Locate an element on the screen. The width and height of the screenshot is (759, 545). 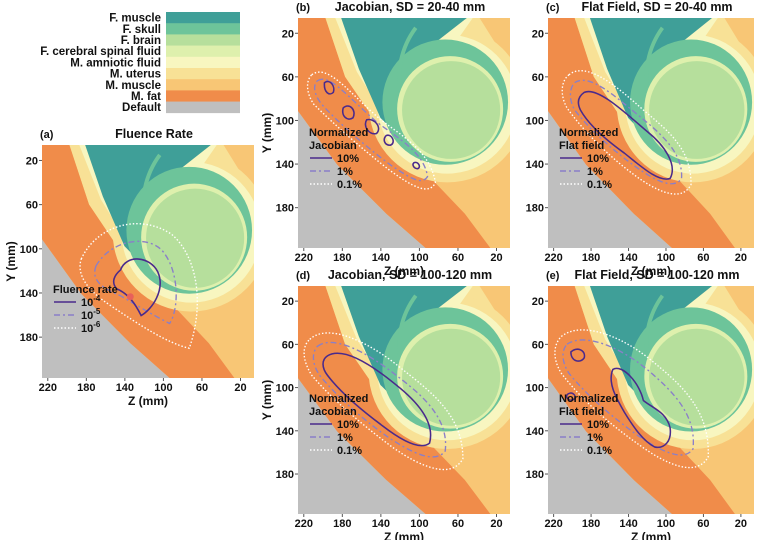
panel-label: (b) is located at coordinates (303, 8).